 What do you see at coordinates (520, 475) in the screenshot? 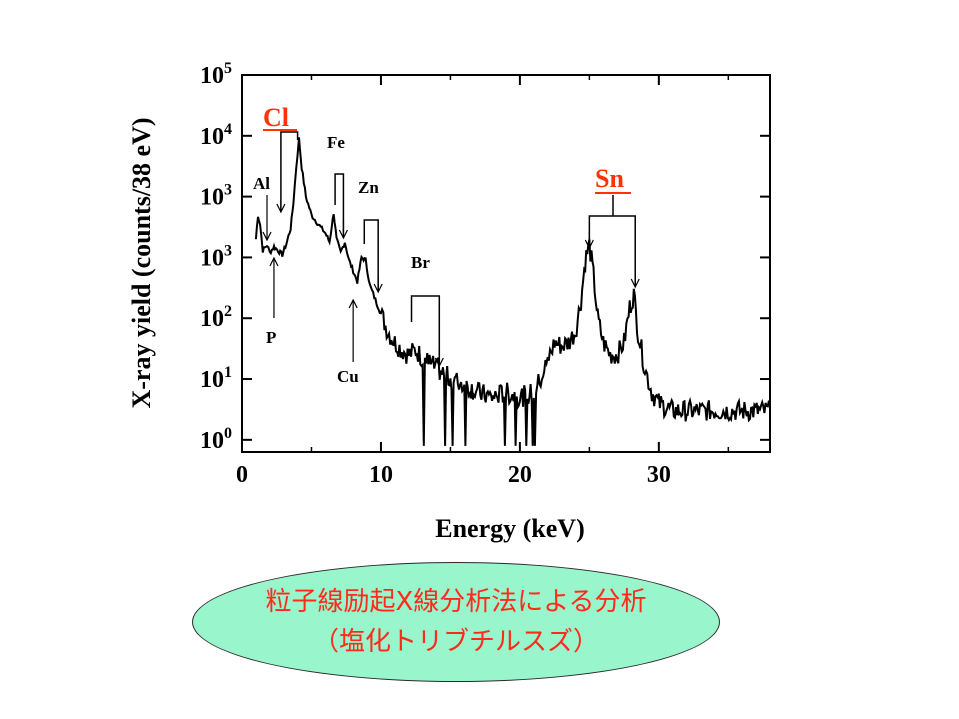
I see `x-tick-label: 20` at bounding box center [520, 475].